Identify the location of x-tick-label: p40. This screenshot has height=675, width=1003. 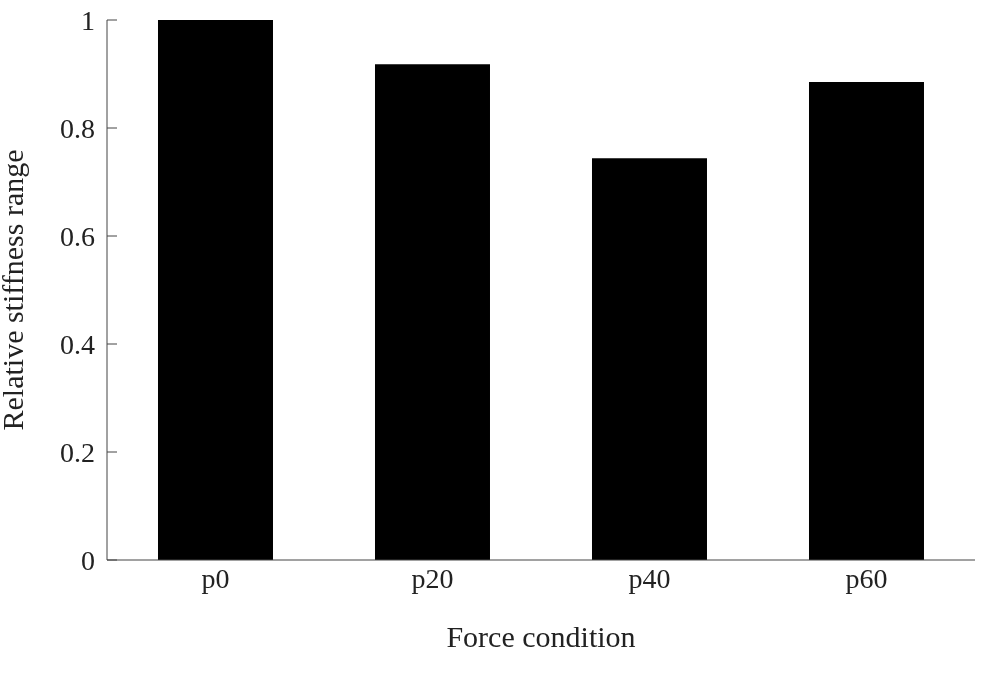
(649, 578).